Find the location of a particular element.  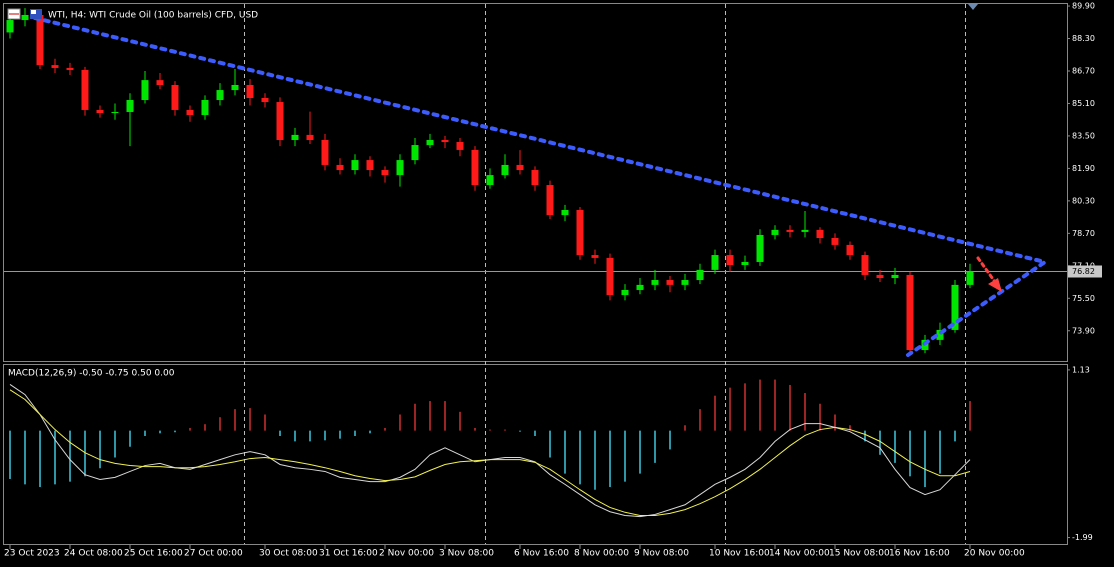

y2-tick-label: 1.13 is located at coordinates (1081, 369).